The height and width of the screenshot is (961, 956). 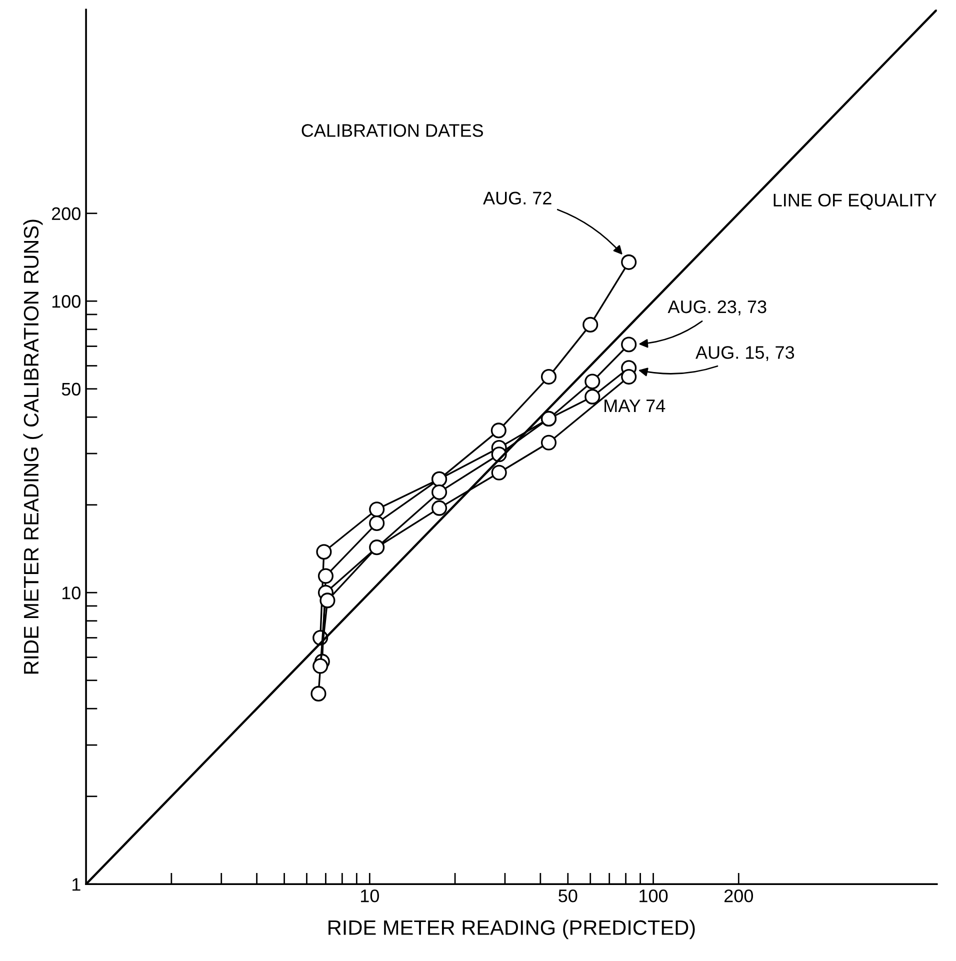 I want to click on x-tick-label: 100, so click(x=654, y=895).